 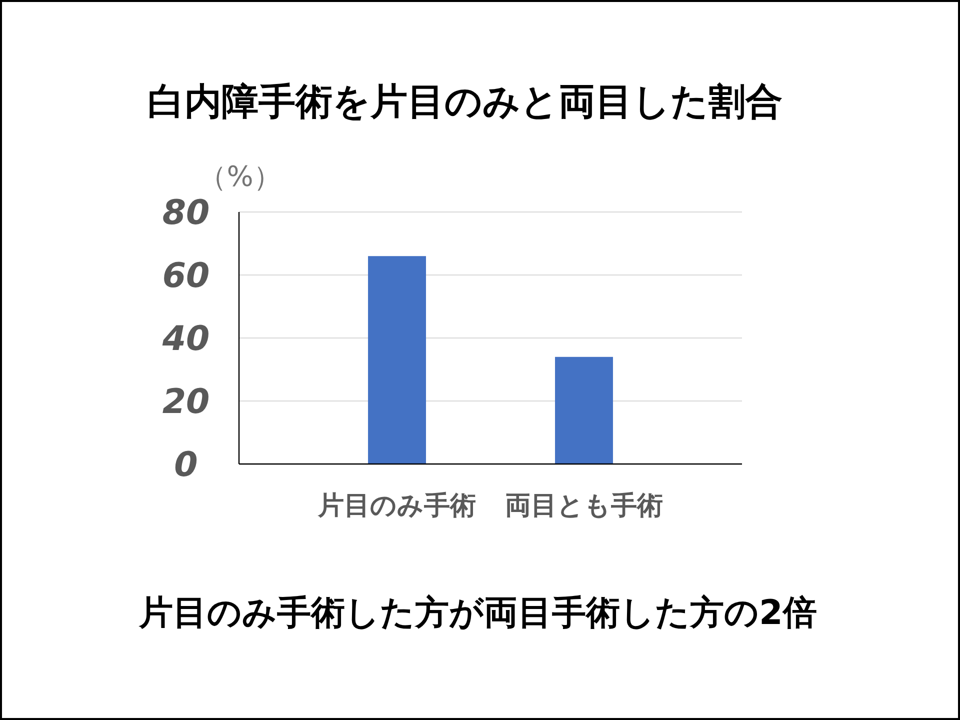 I want to click on text: 片目のみ手術した方が両目手術した方の2倍, so click(x=477, y=613).